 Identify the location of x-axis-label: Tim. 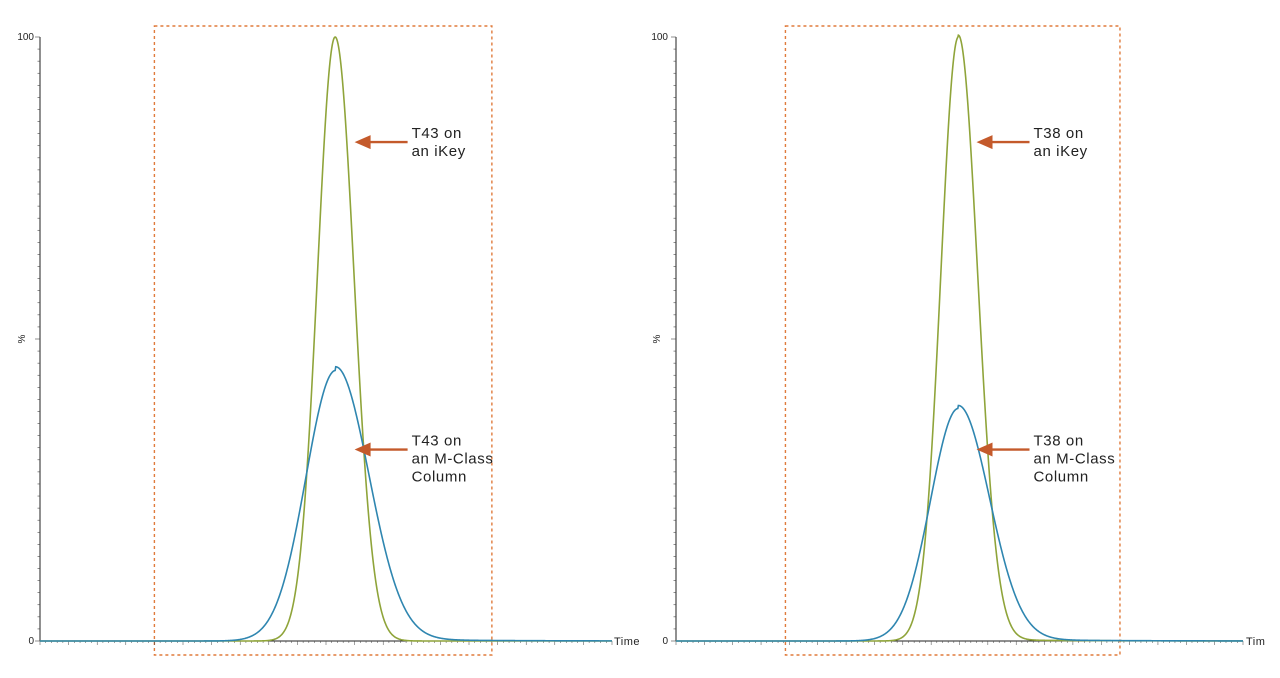
(1255, 642).